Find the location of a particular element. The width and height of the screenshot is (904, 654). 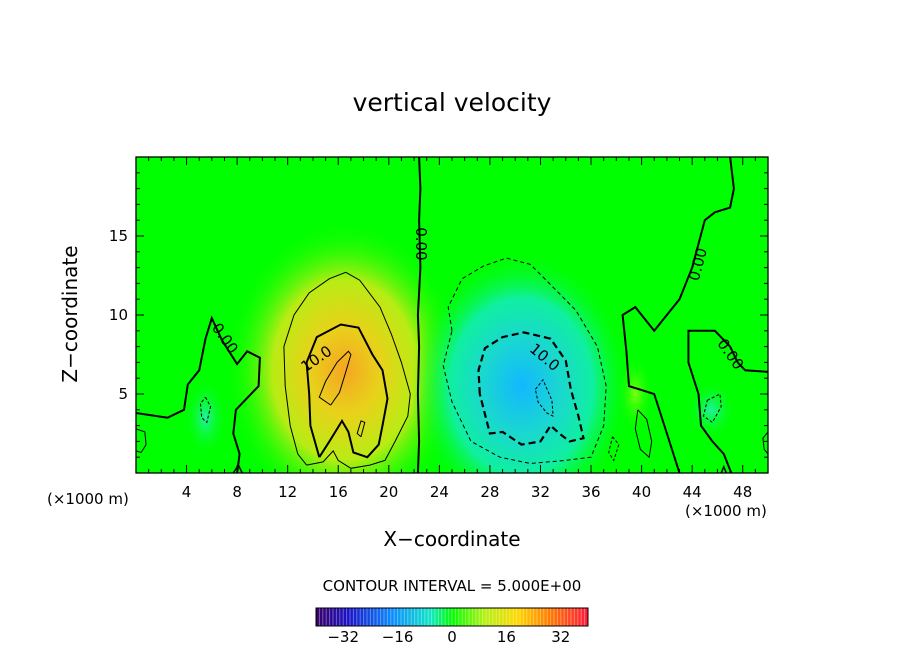

downdraft-field is located at coordinates (521, 362).